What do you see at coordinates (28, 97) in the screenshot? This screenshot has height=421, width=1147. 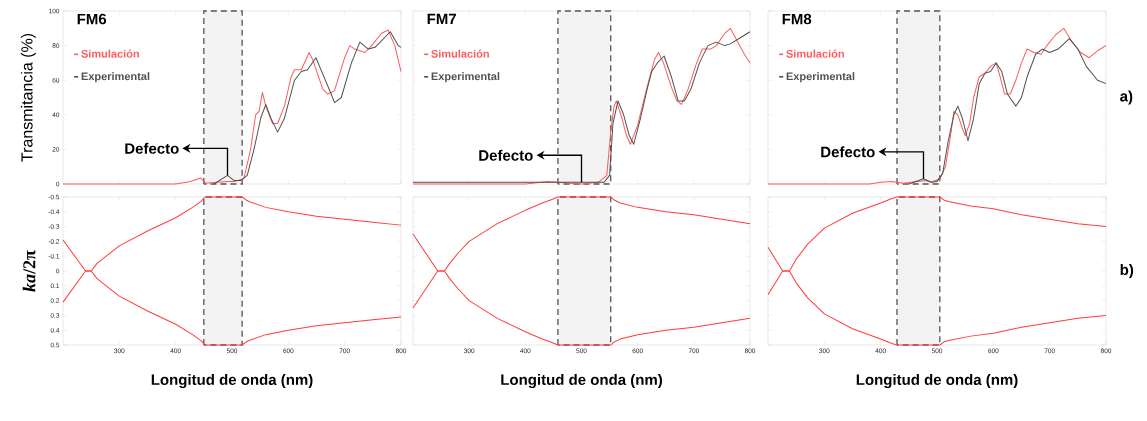 I see `y-axis-title: Transmitancia (%)` at bounding box center [28, 97].